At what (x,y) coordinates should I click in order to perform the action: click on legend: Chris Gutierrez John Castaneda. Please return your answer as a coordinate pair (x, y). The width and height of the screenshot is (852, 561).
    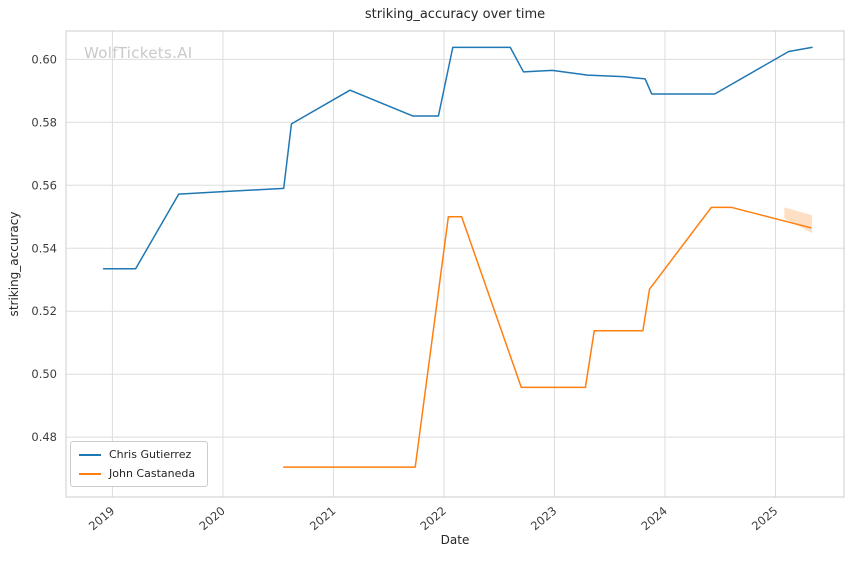
    Looking at the image, I should click on (139, 464).